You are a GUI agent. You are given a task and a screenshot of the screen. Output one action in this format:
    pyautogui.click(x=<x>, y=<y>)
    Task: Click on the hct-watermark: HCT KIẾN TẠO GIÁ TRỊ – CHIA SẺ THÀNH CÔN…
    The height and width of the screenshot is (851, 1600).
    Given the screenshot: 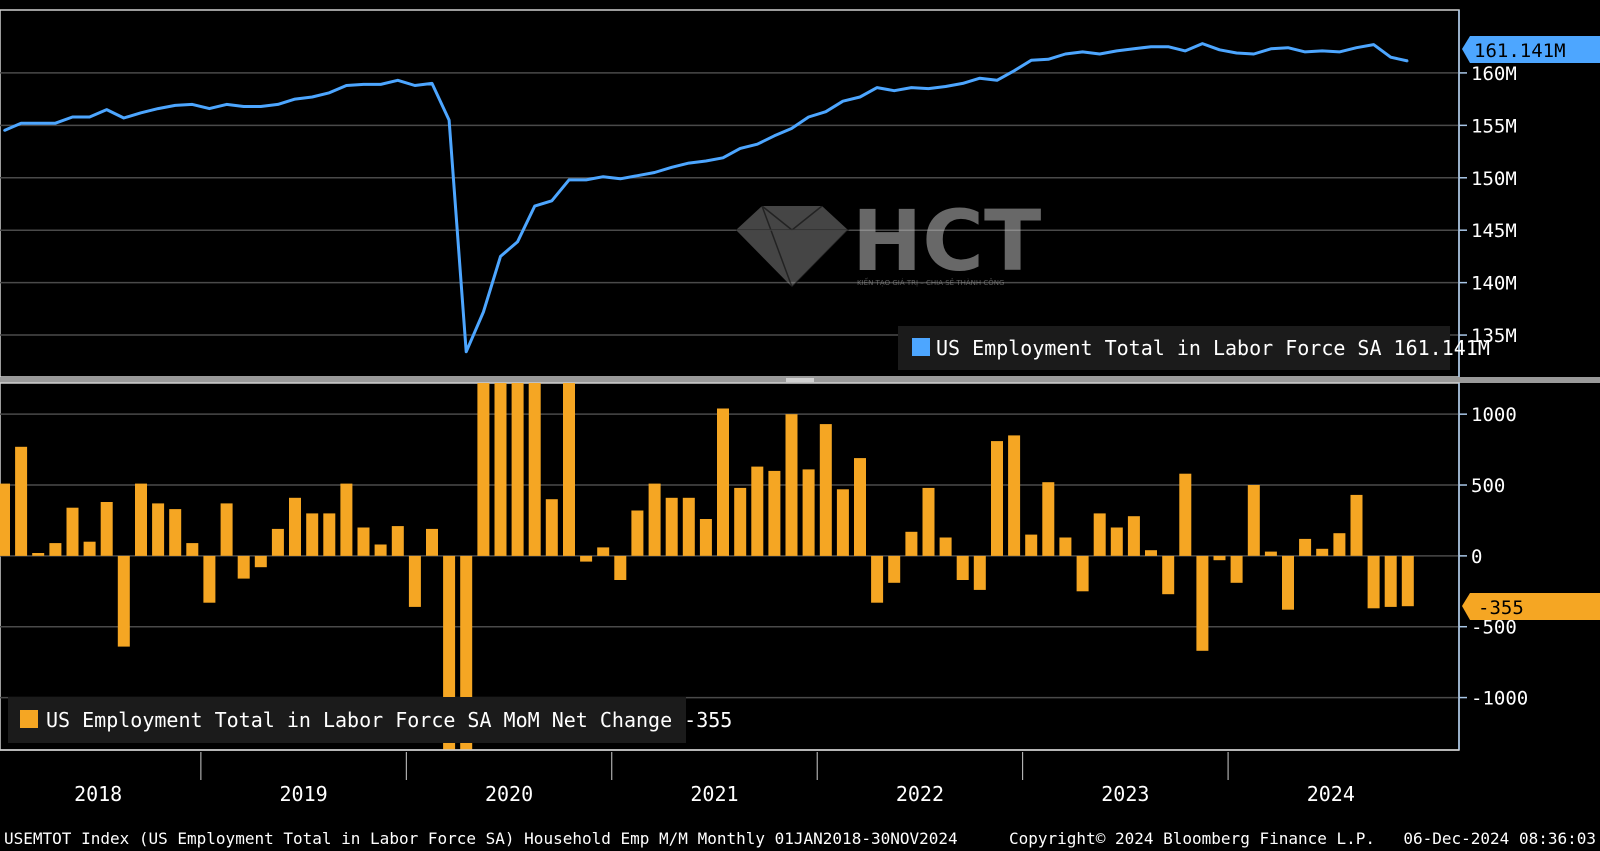 What is the action you would take?
    pyautogui.click(x=888, y=241)
    